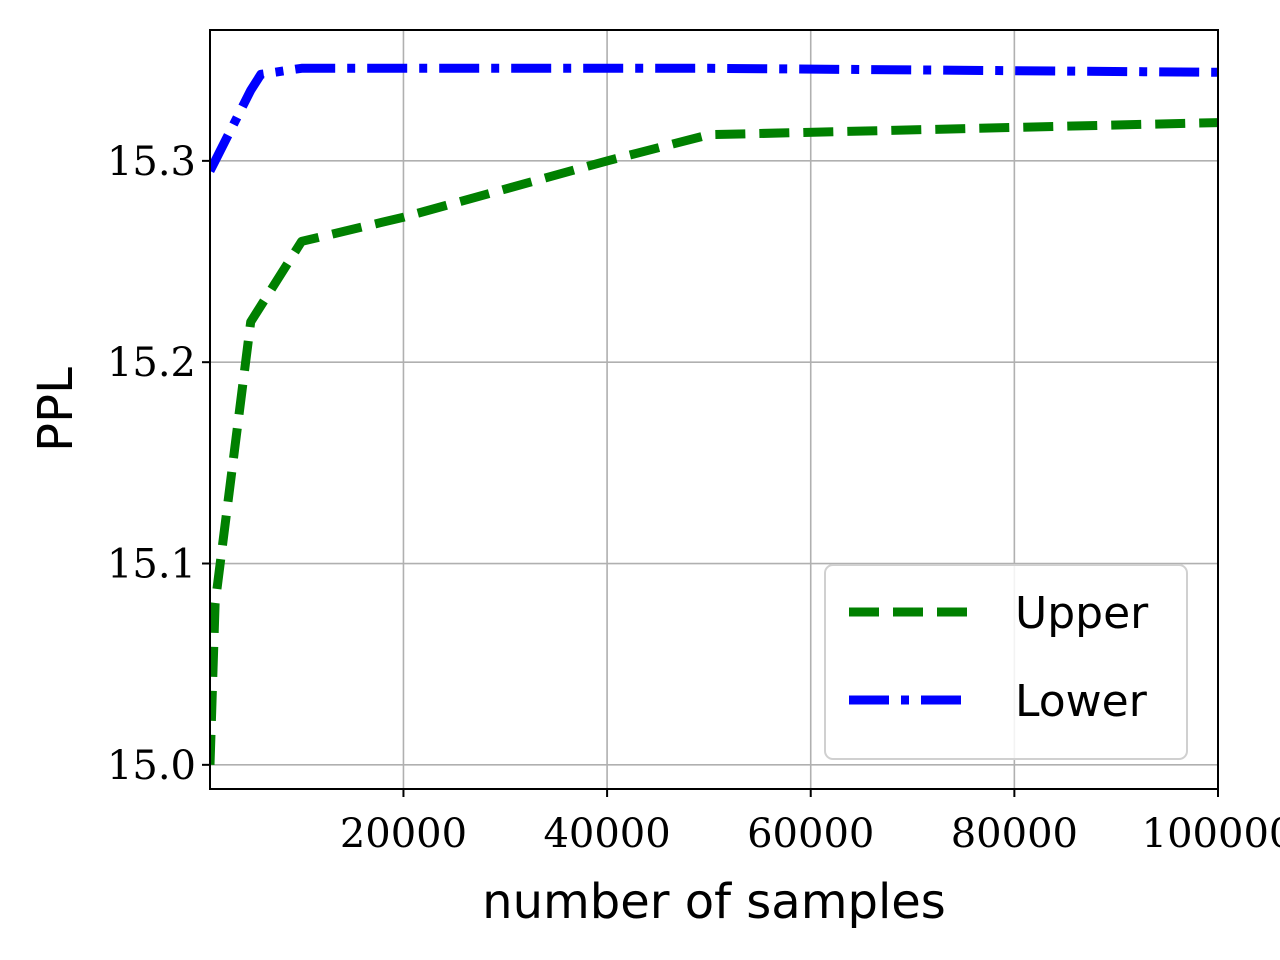  Describe the element at coordinates (1081, 701) in the screenshot. I see `legend-label-lower: Lower` at that location.